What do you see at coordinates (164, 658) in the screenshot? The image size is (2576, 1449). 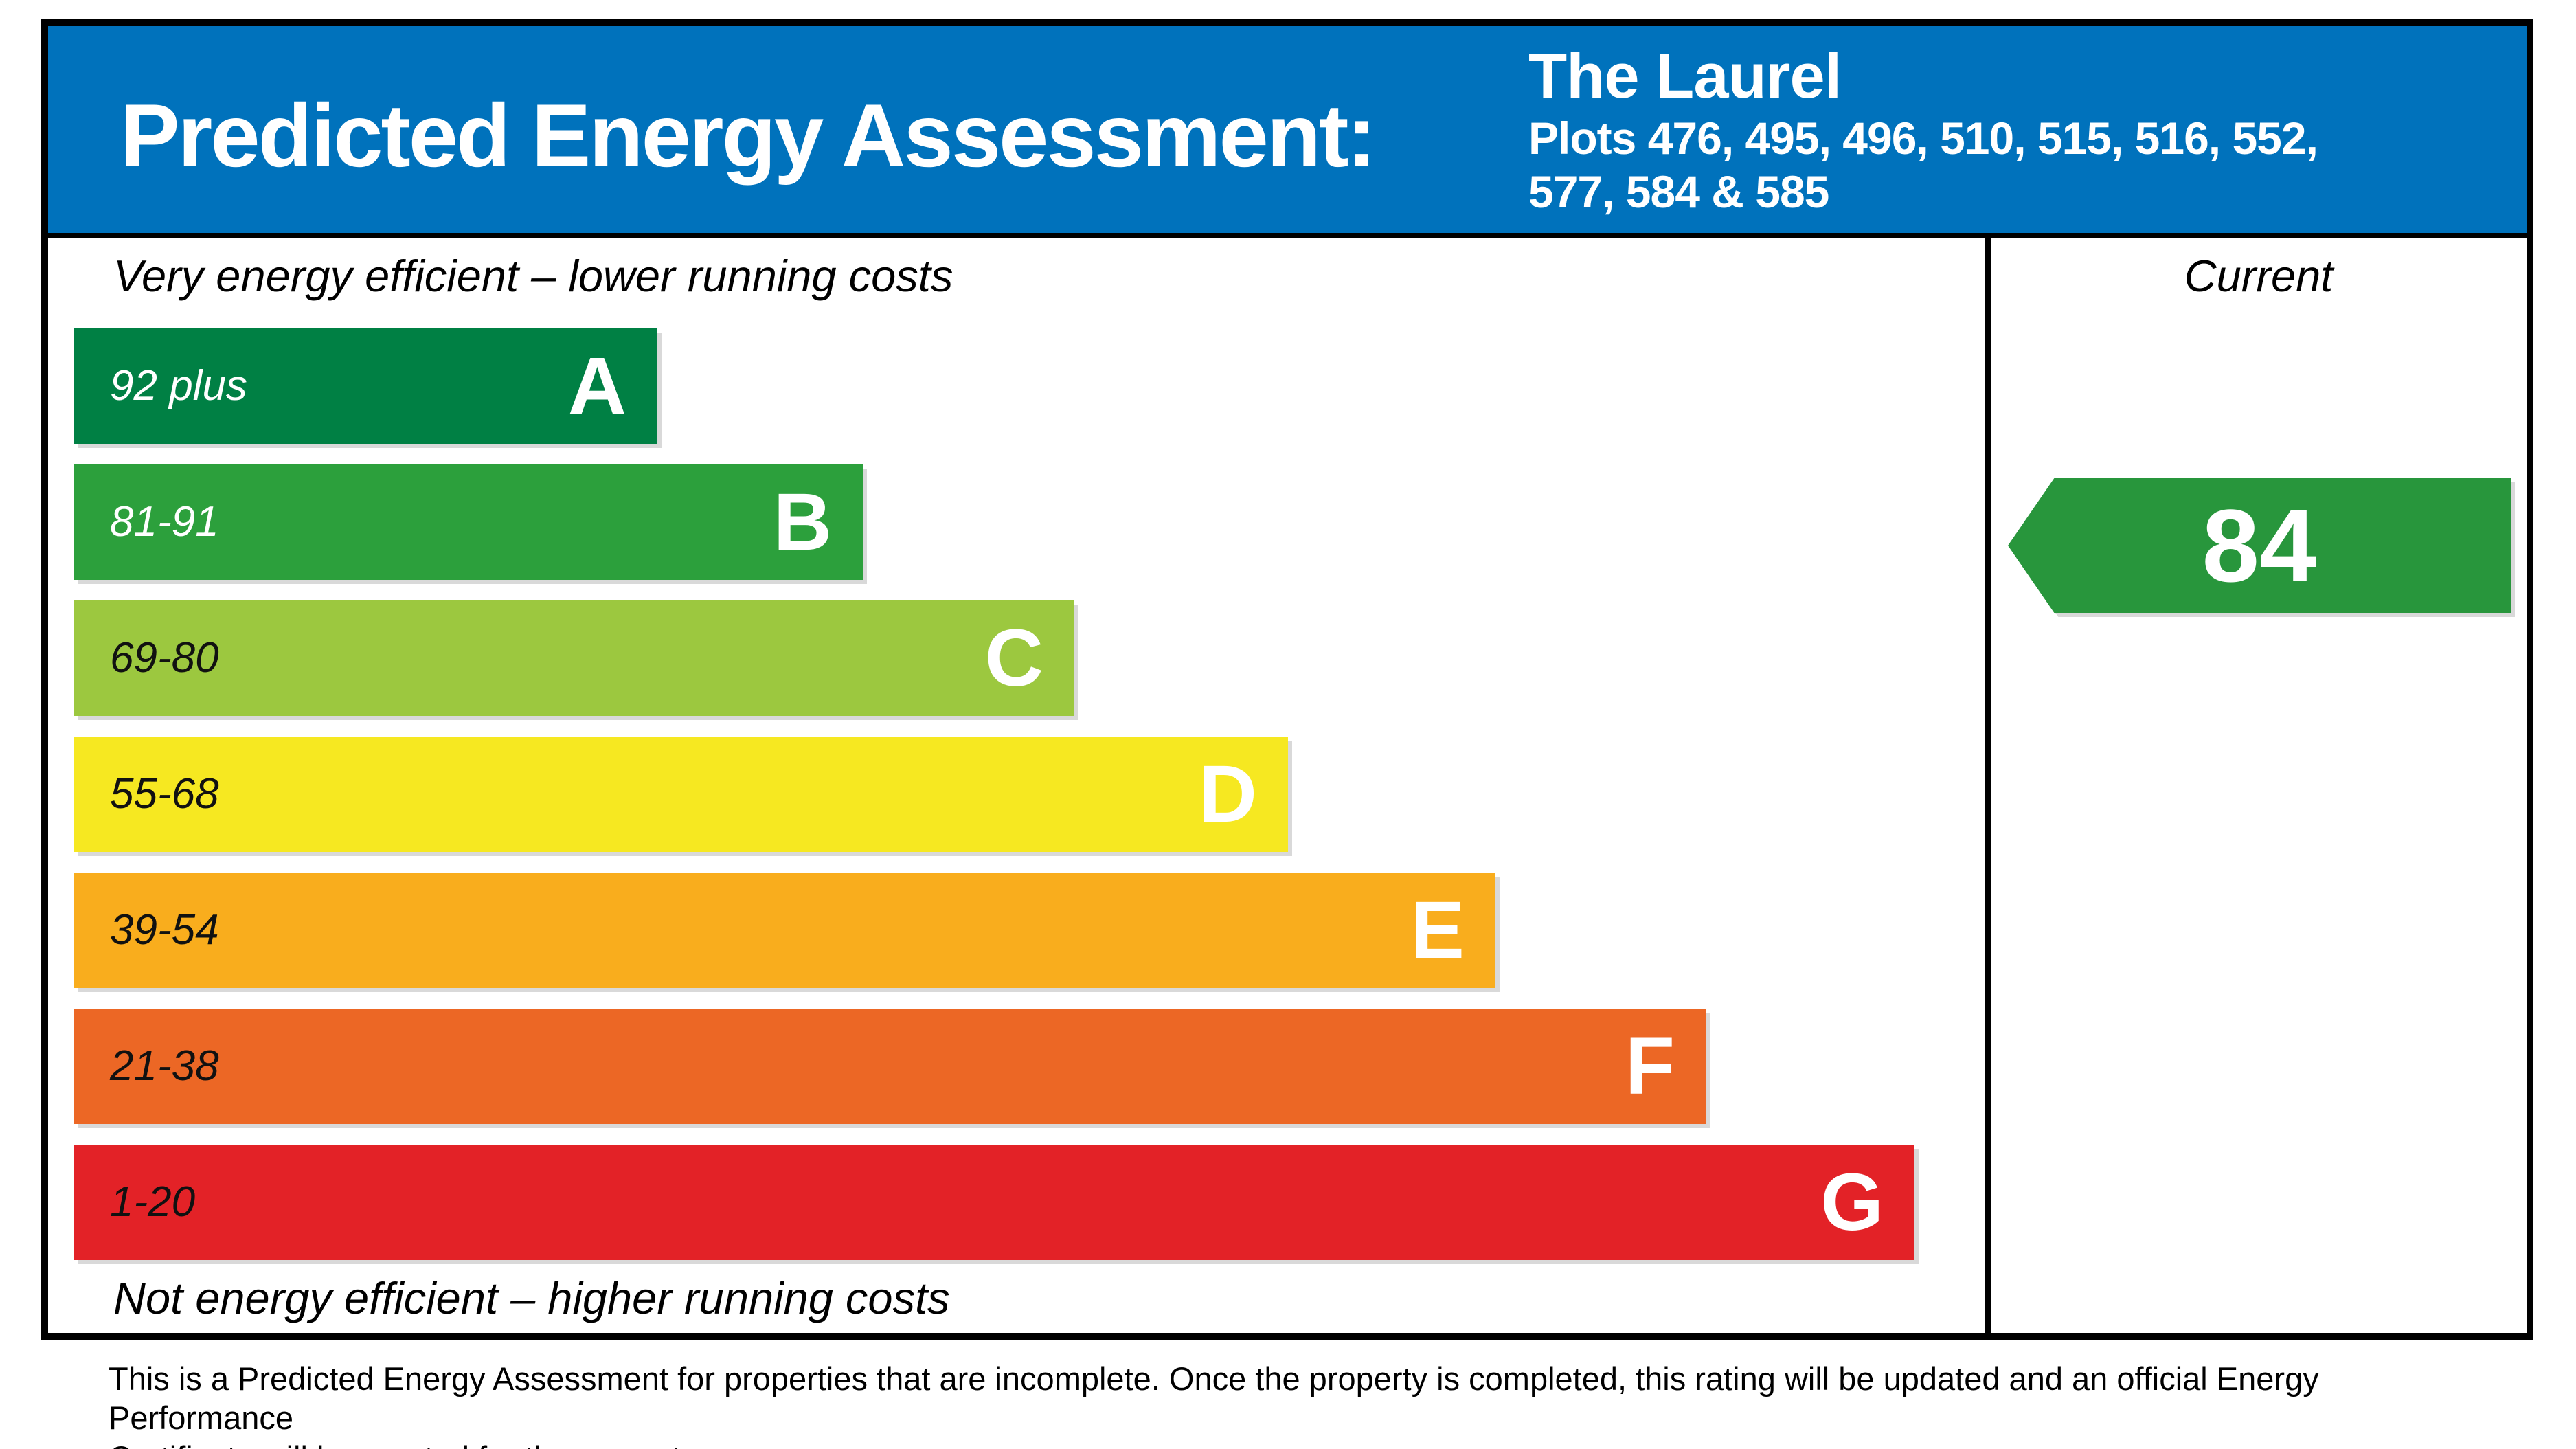 I see `band-range-label: 69-80` at bounding box center [164, 658].